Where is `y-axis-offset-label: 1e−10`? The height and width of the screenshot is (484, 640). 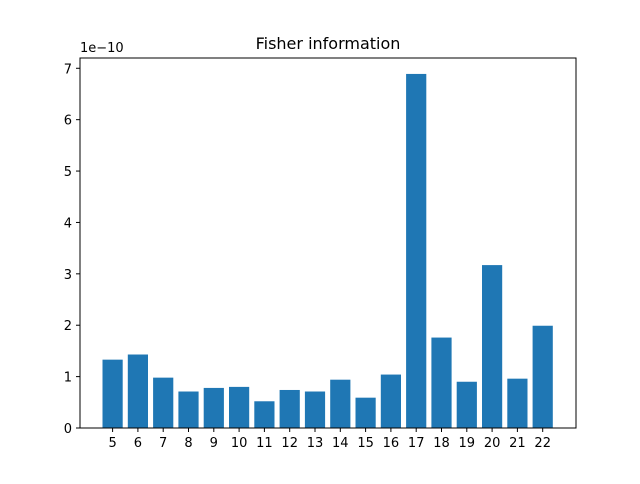 y-axis-offset-label: 1e−10 is located at coordinates (102, 48).